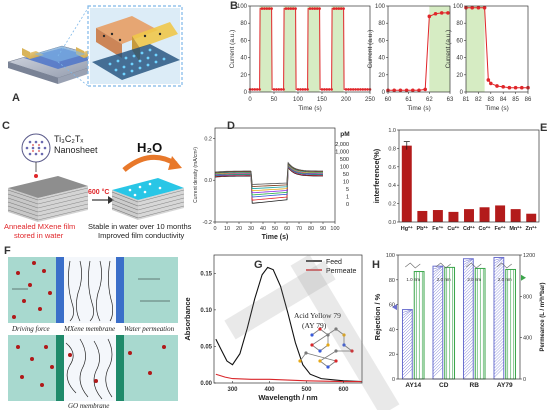 This screenshot has height=415, width=550. Describe the element at coordinates (413, 265) in the screenshot. I see `molecule-icon` at that location.